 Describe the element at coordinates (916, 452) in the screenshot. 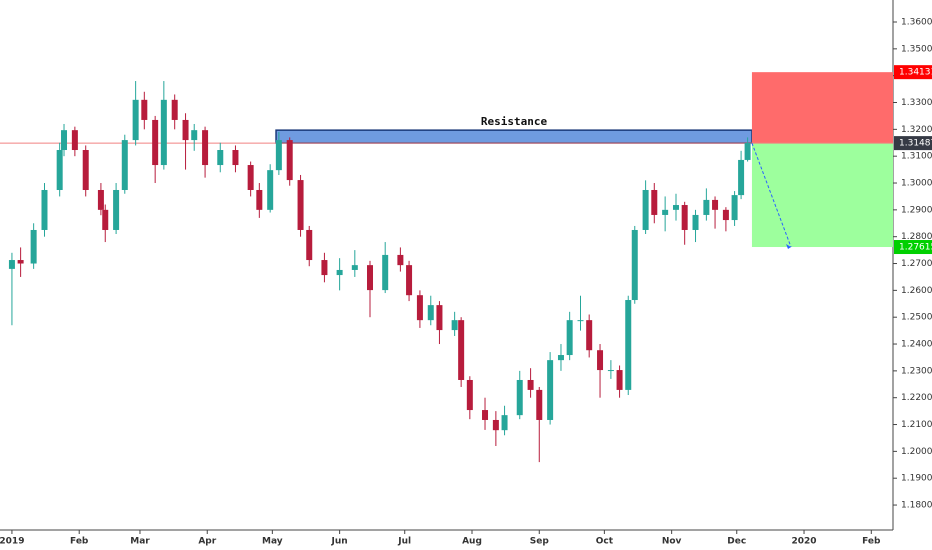

I see `y-tick-label: 1.20000` at that location.